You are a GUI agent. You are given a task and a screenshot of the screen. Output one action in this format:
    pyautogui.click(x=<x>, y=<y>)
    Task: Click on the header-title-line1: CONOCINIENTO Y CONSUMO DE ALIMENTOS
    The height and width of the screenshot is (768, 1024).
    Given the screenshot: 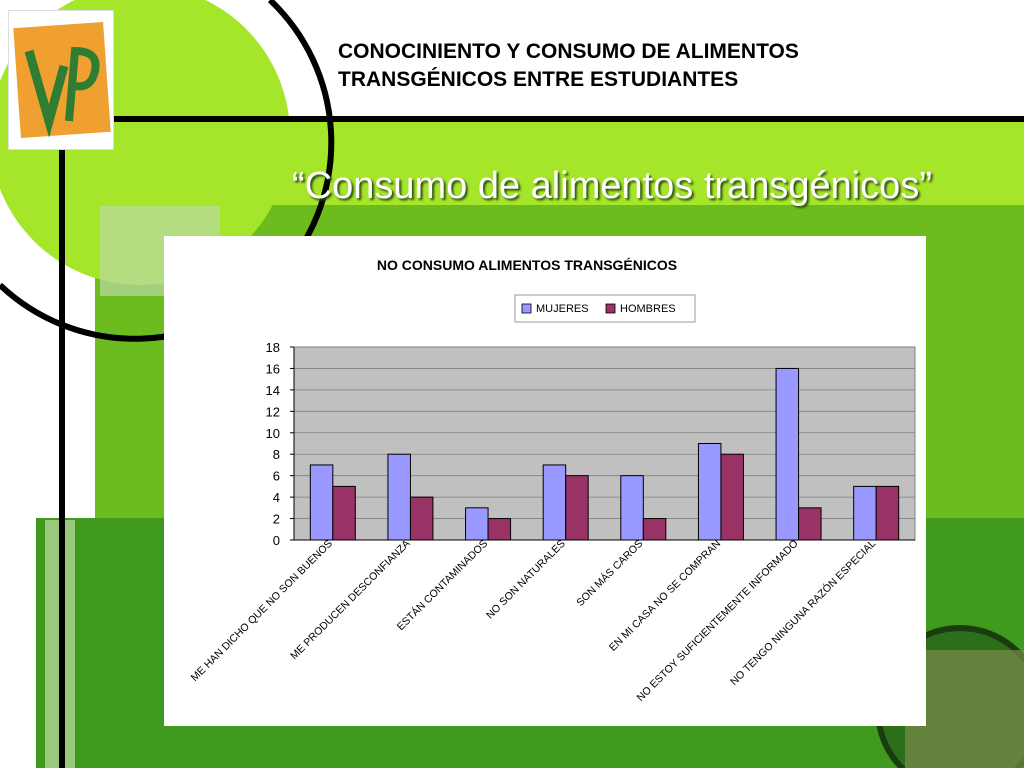 What is the action you would take?
    pyautogui.click(x=568, y=51)
    